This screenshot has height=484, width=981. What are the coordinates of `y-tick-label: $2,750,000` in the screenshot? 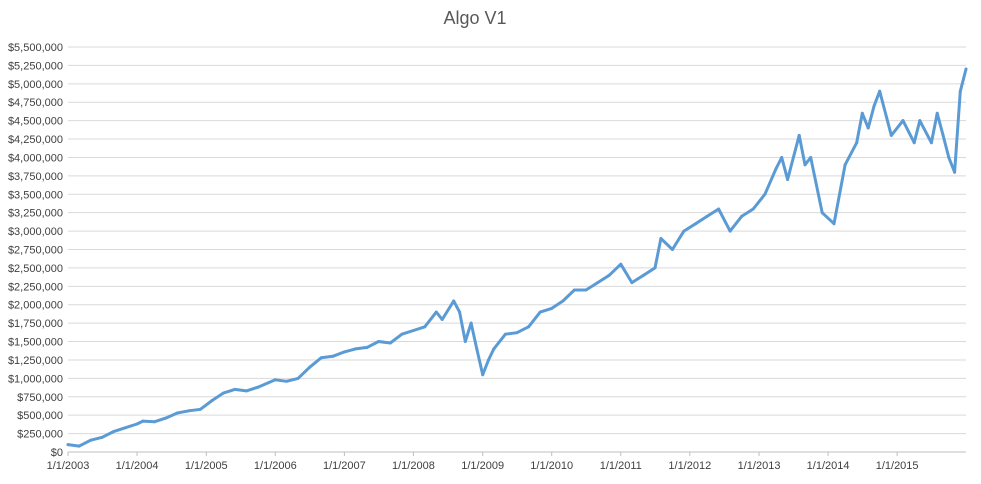 It's located at (35, 251).